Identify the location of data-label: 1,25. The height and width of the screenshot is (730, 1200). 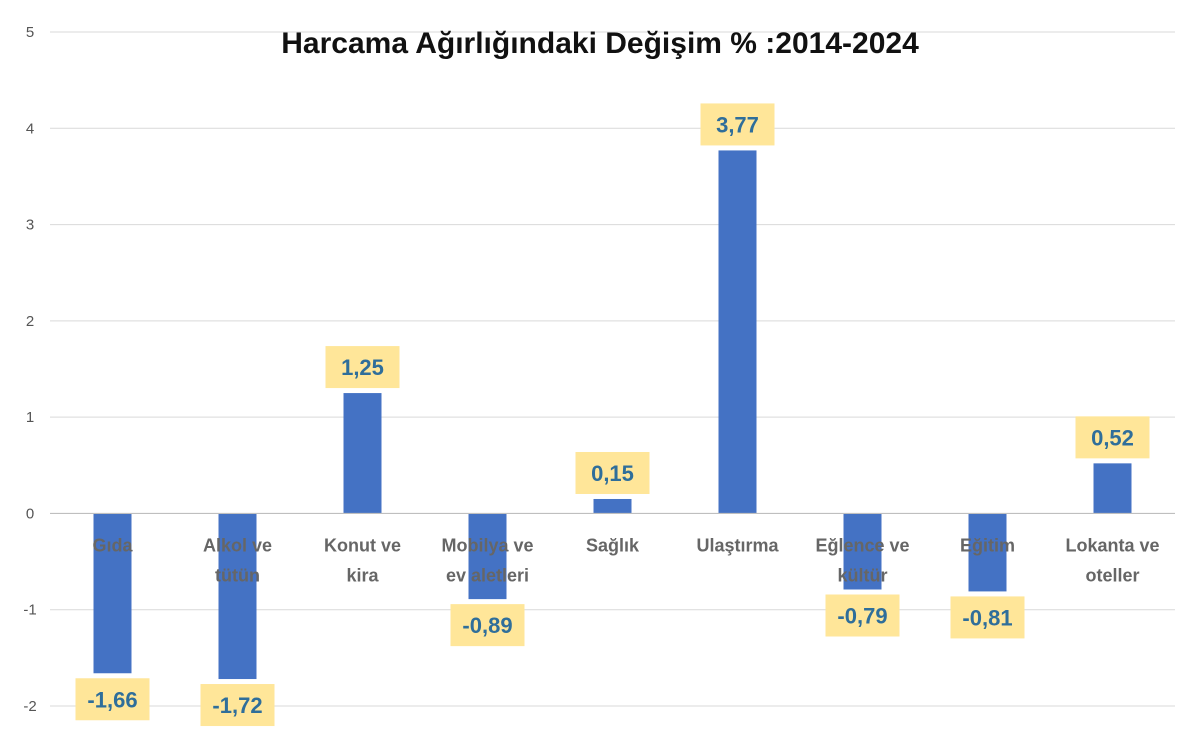
(362, 367).